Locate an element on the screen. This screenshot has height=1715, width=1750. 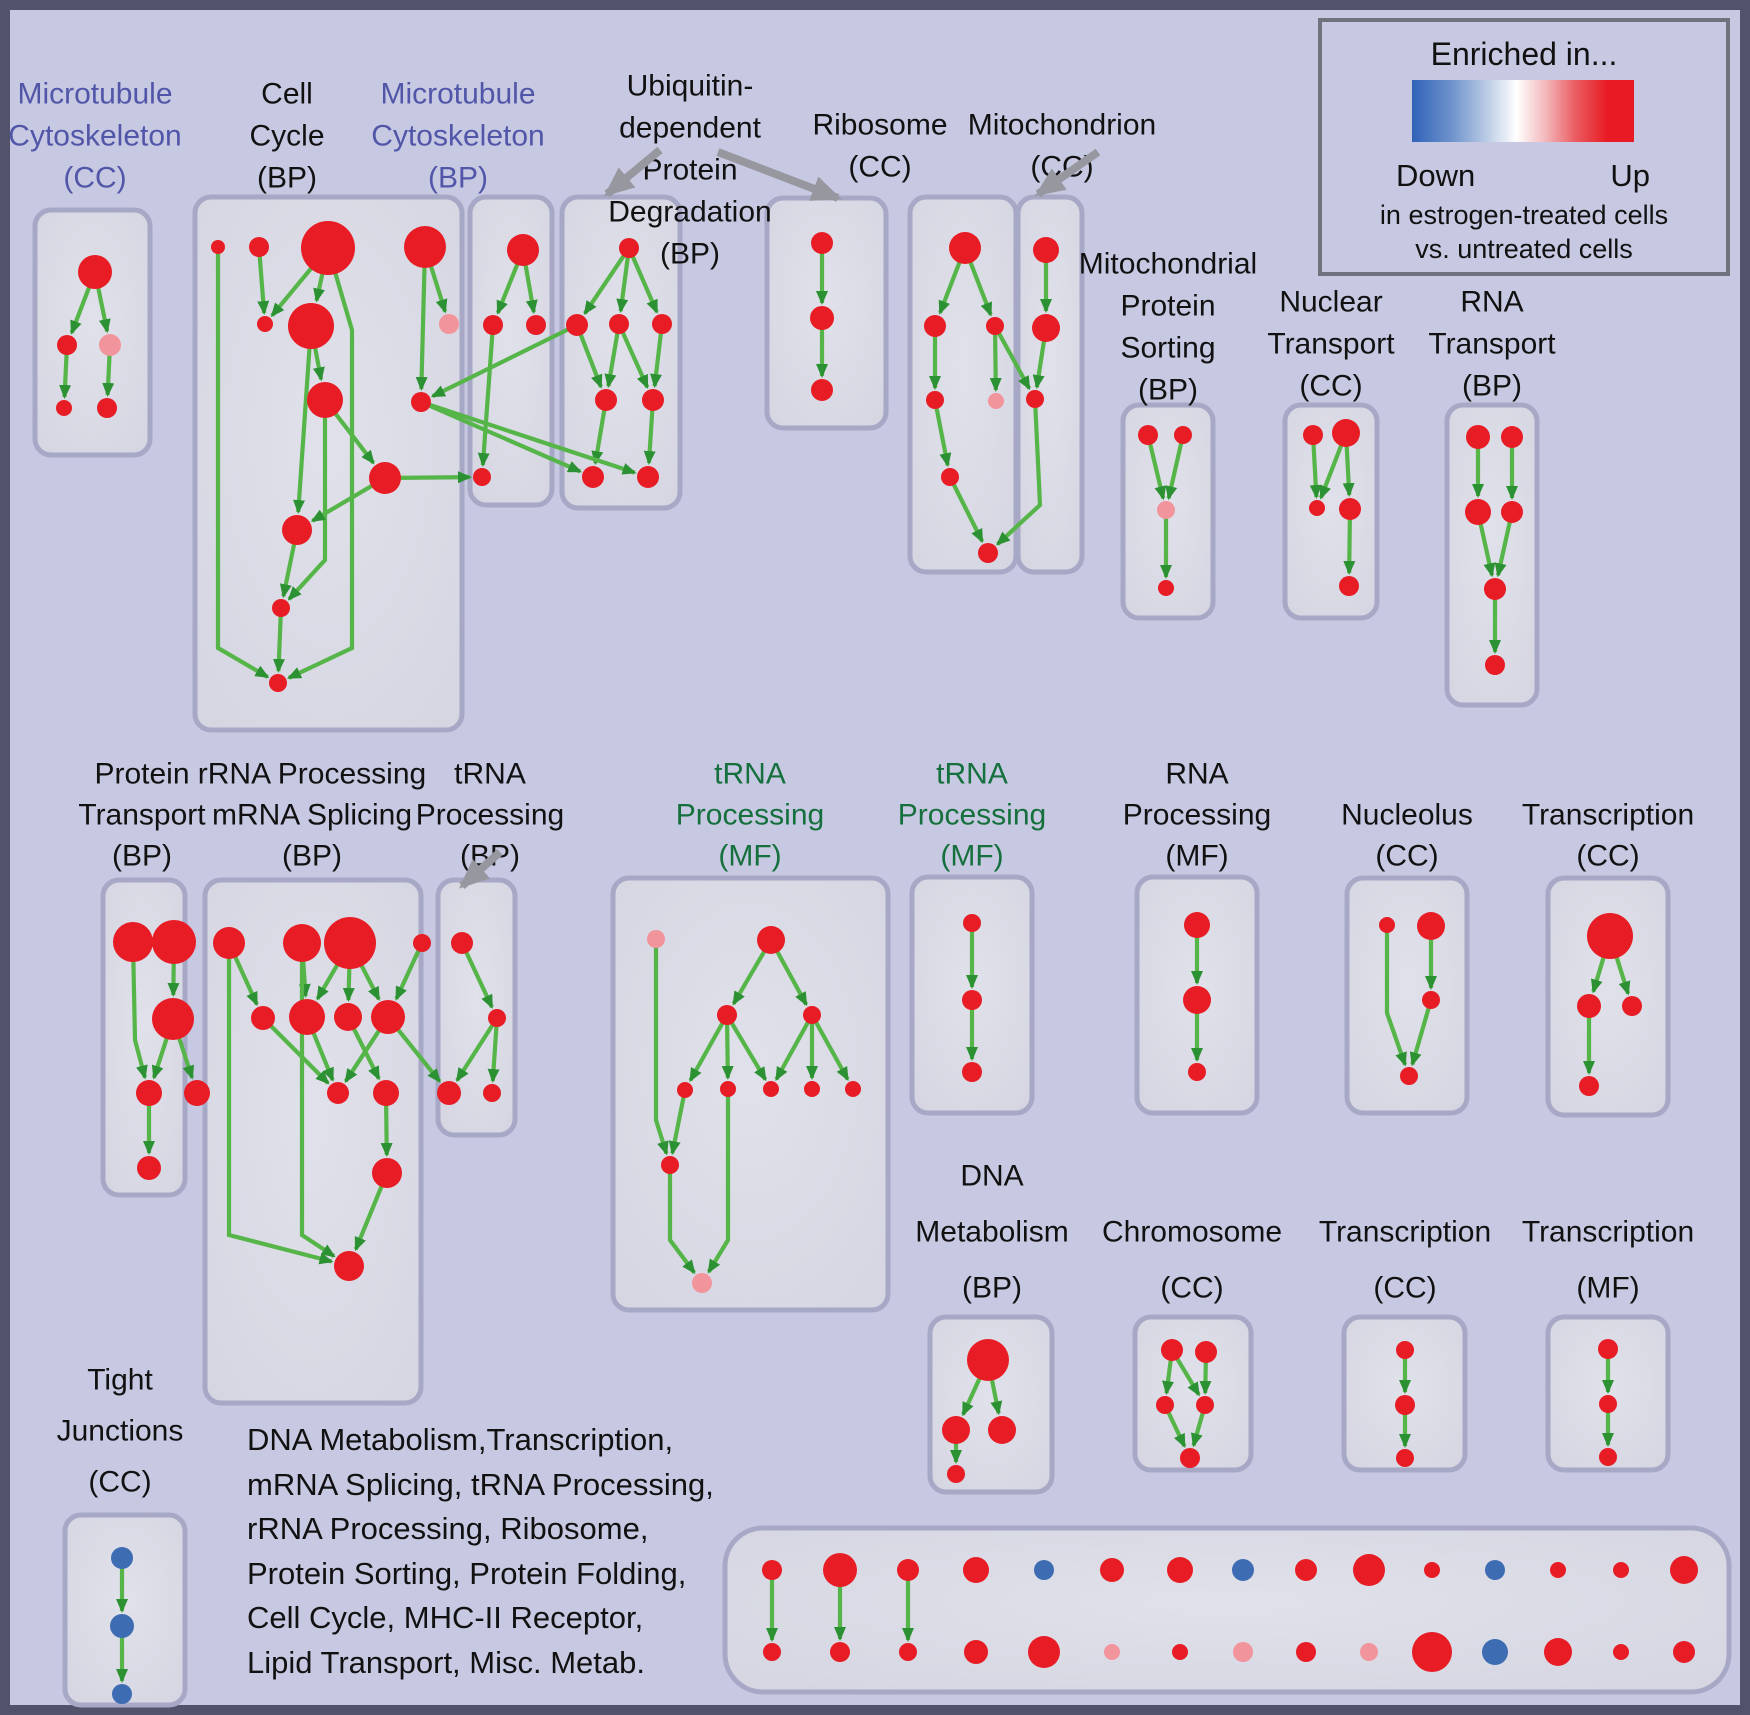
legend-down-label: Down is located at coordinates (1436, 175).